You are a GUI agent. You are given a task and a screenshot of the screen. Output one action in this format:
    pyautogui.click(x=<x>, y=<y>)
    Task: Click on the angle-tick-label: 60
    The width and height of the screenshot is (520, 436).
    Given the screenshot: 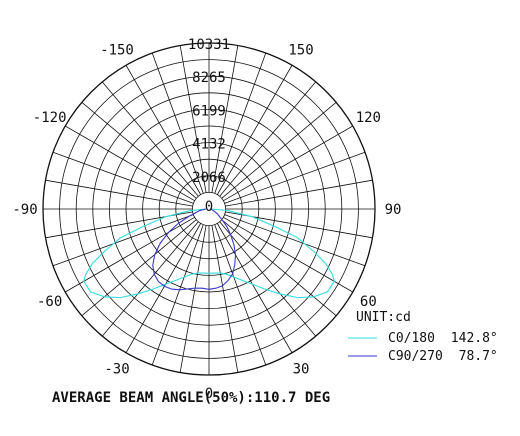 What is the action you would take?
    pyautogui.click(x=368, y=302)
    